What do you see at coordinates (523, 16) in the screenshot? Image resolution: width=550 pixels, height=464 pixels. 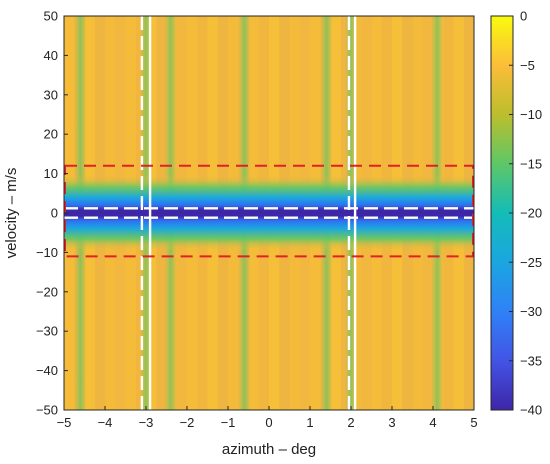 I see `colorbar-tick-label: 0` at bounding box center [523, 16].